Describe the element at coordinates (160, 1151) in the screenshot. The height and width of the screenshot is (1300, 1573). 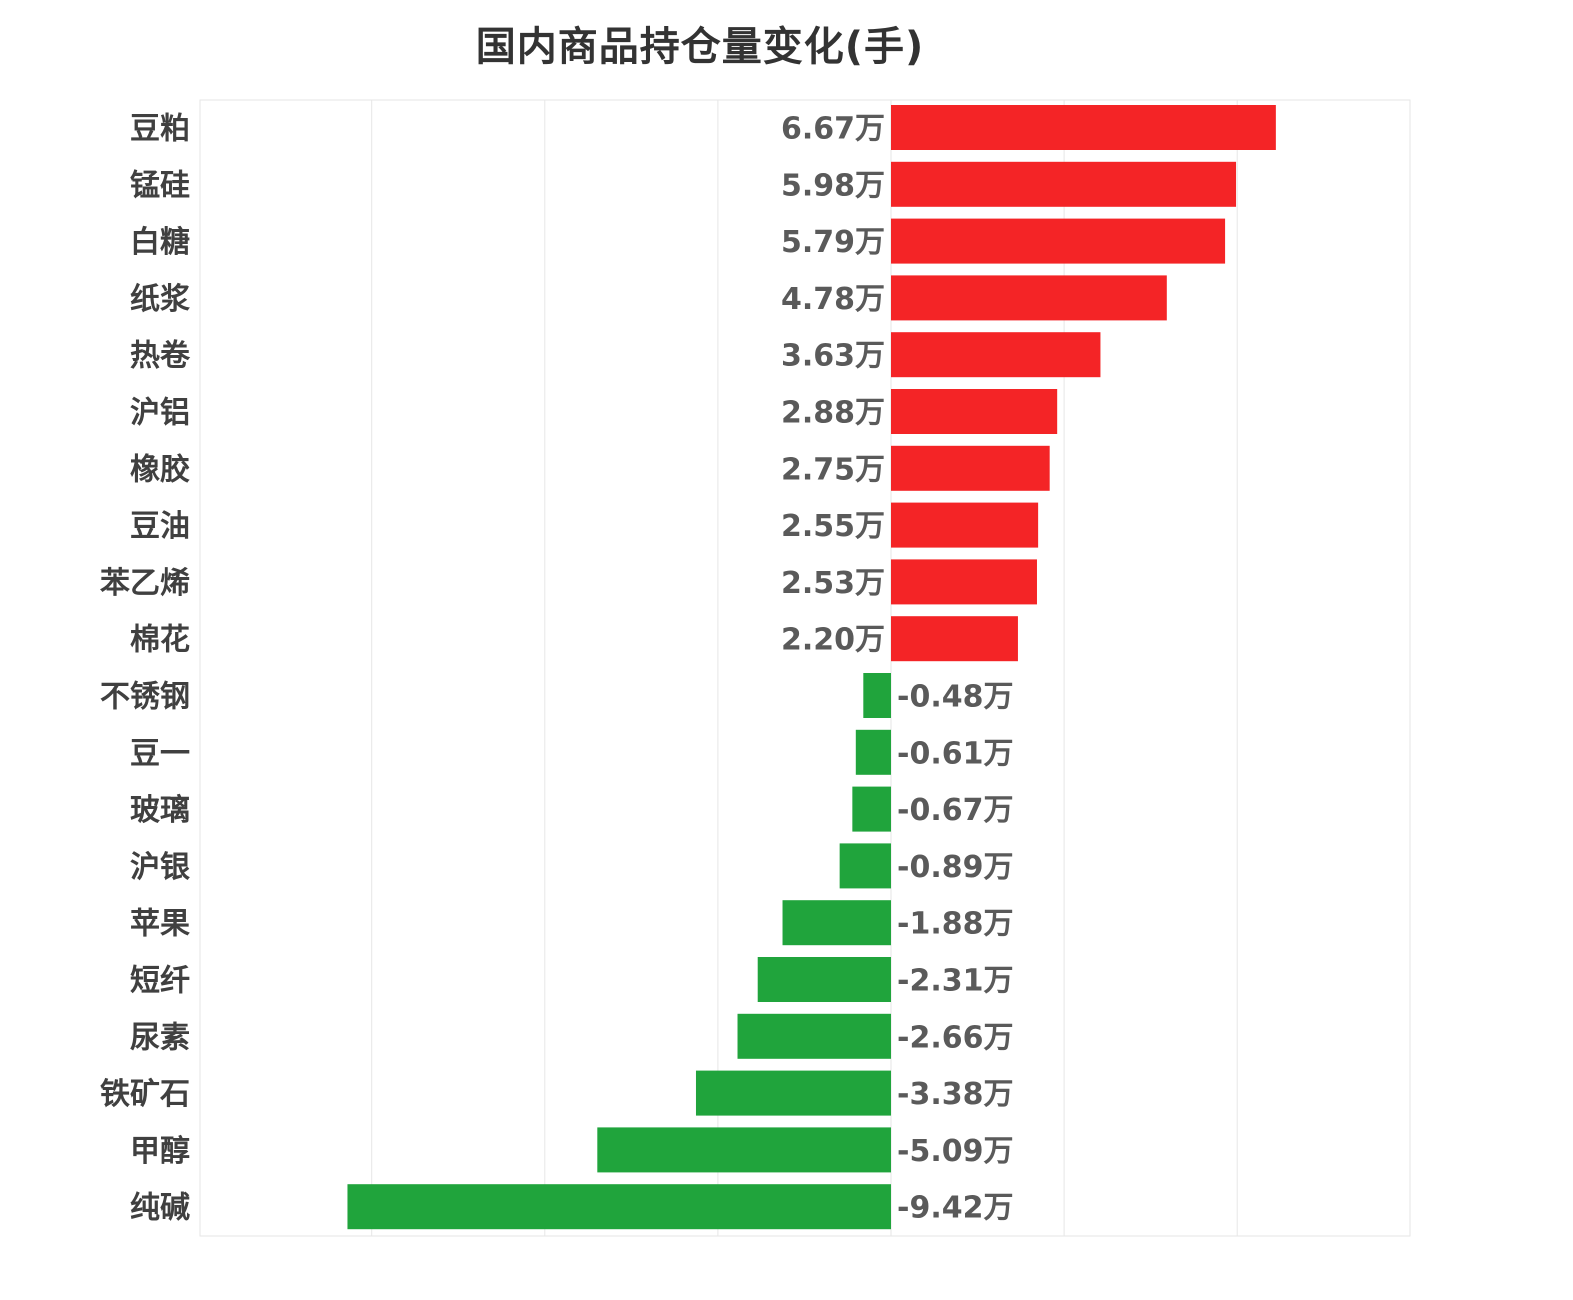
I see `category-label: 甲醇` at that location.